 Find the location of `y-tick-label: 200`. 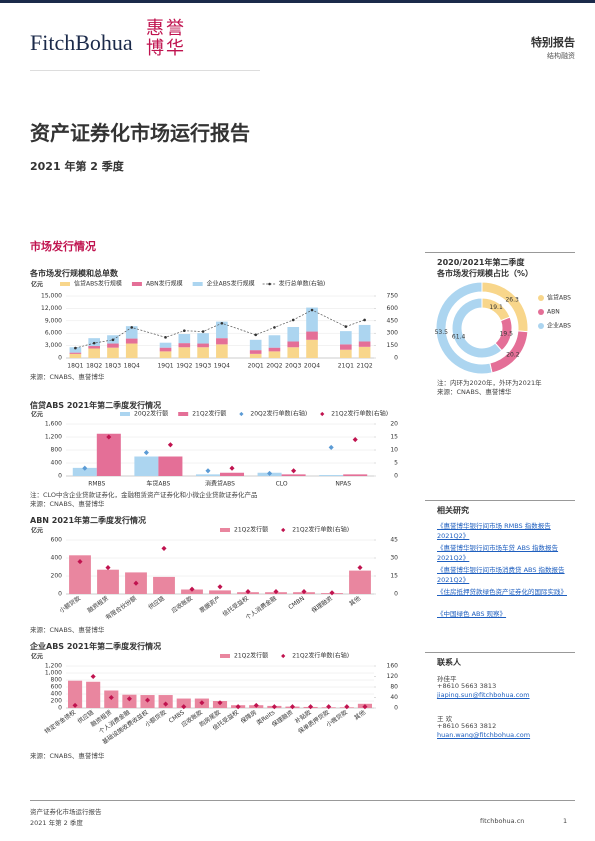

y-tick-label: 200 is located at coordinates (57, 701).